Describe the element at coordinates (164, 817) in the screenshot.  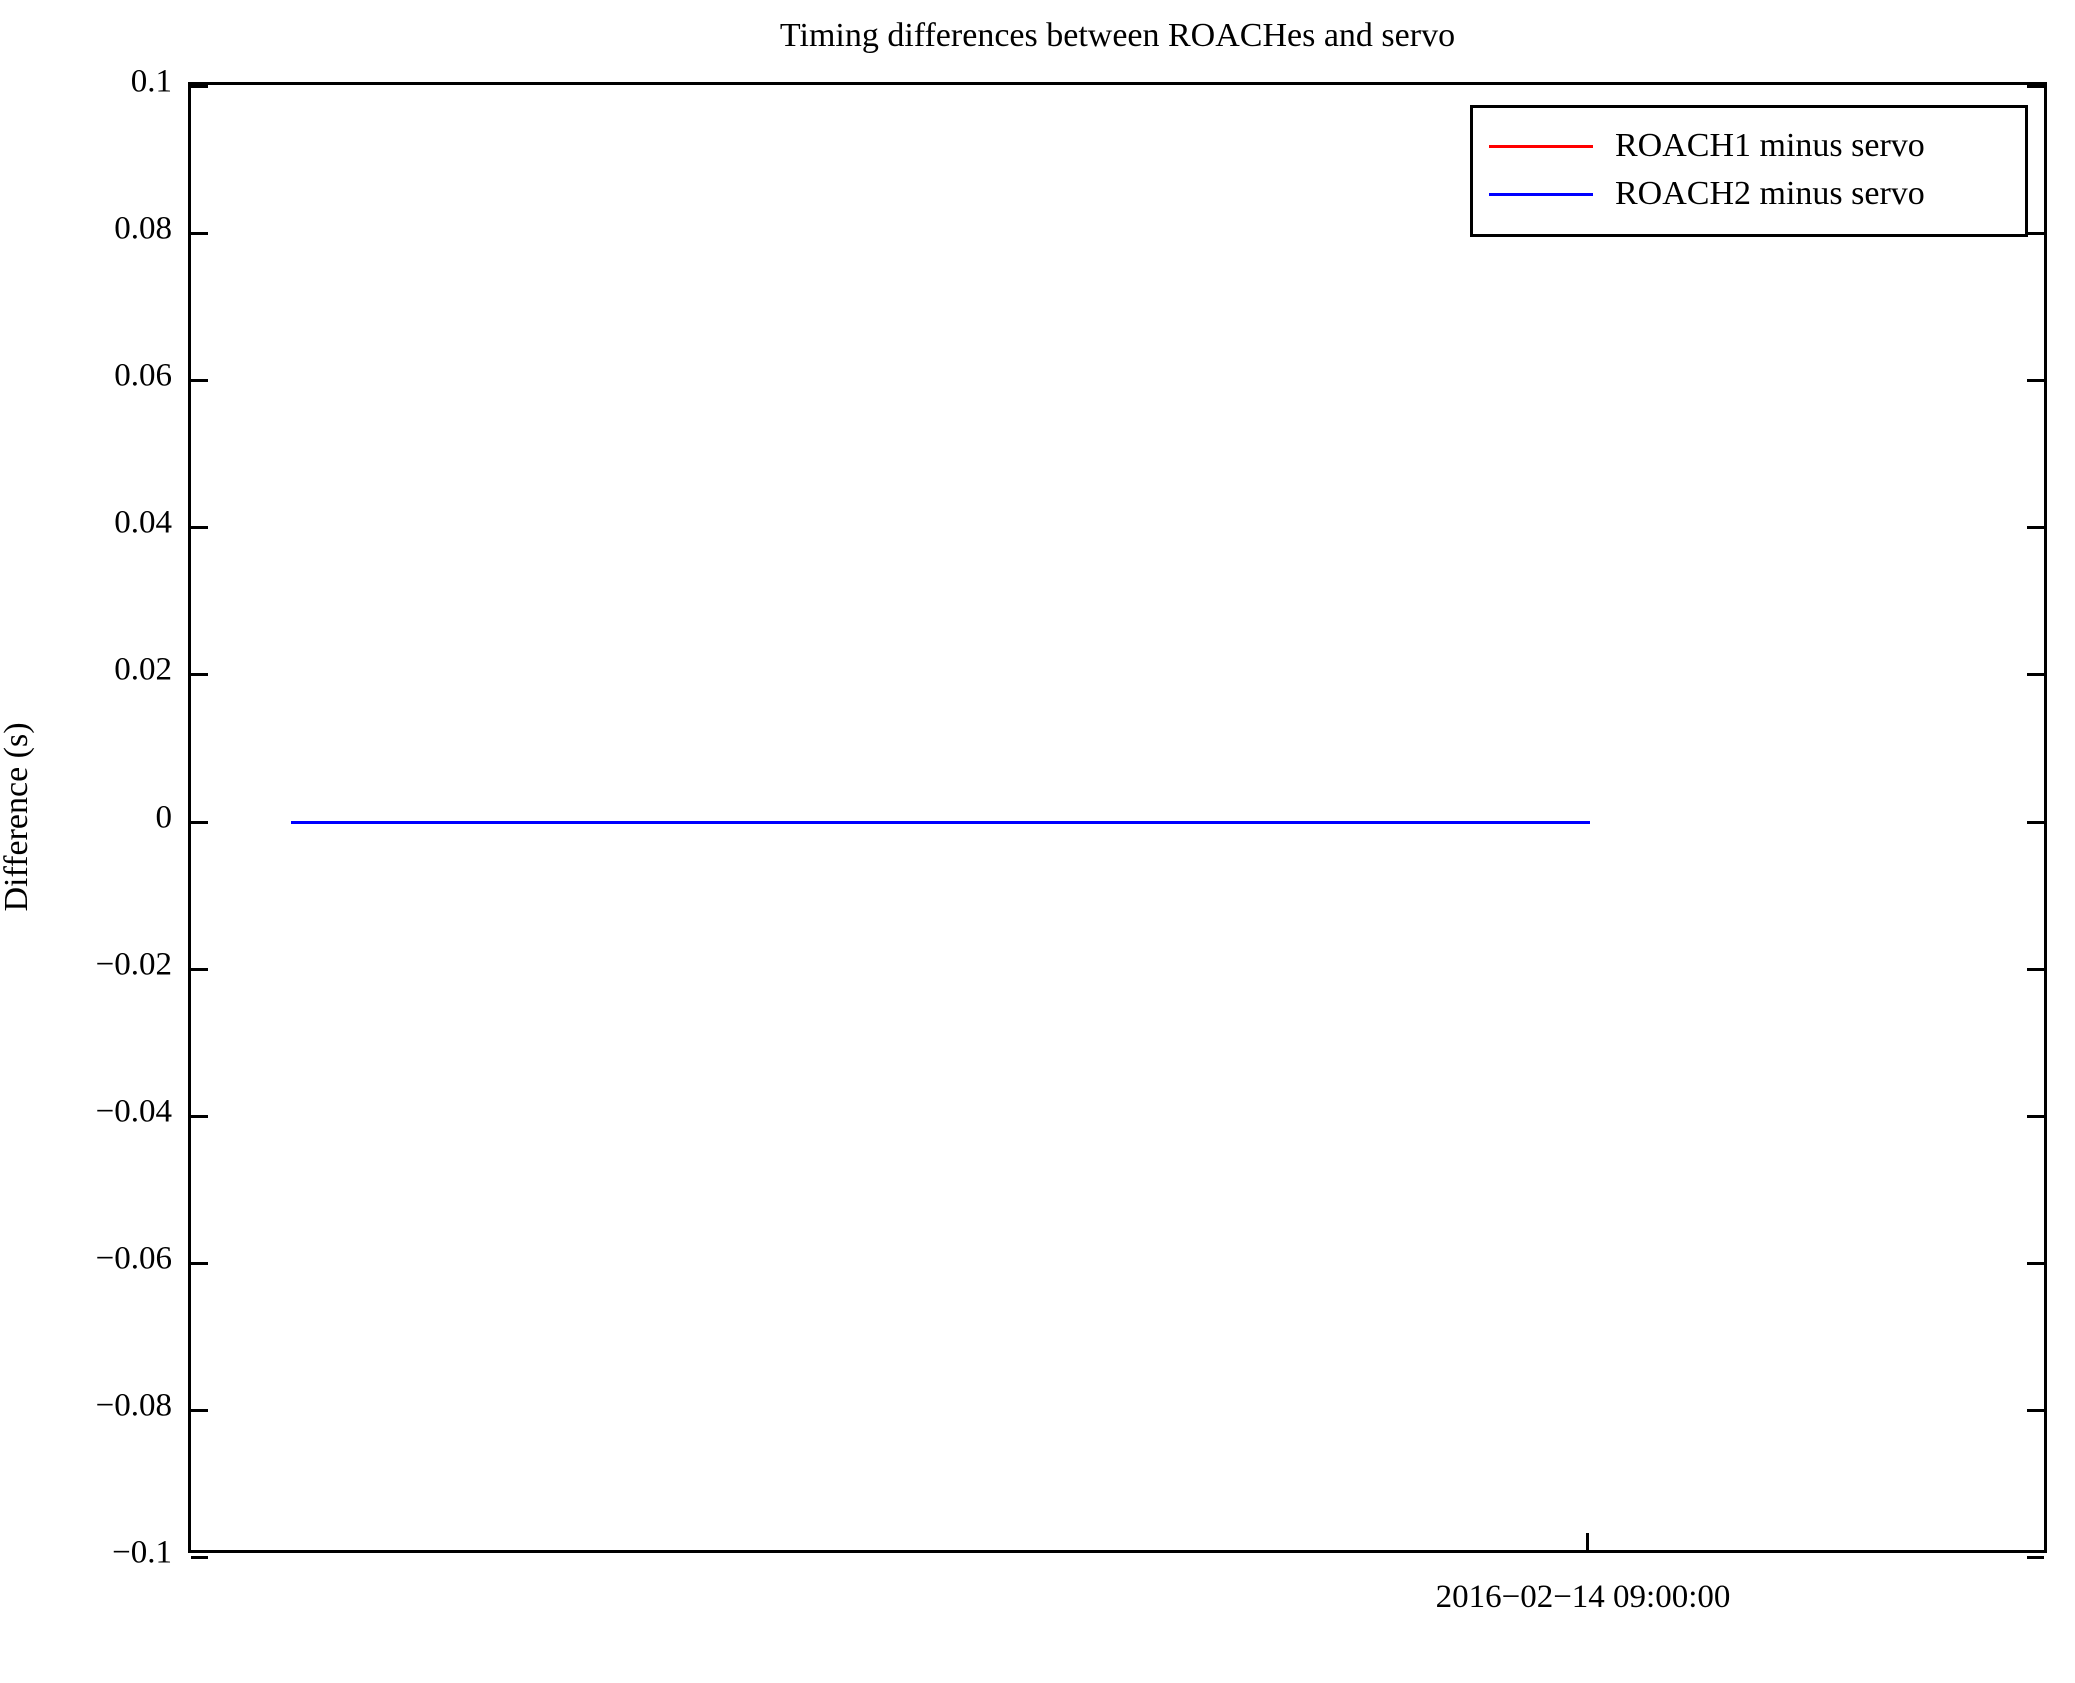
I see `y-tick-label: 0` at that location.